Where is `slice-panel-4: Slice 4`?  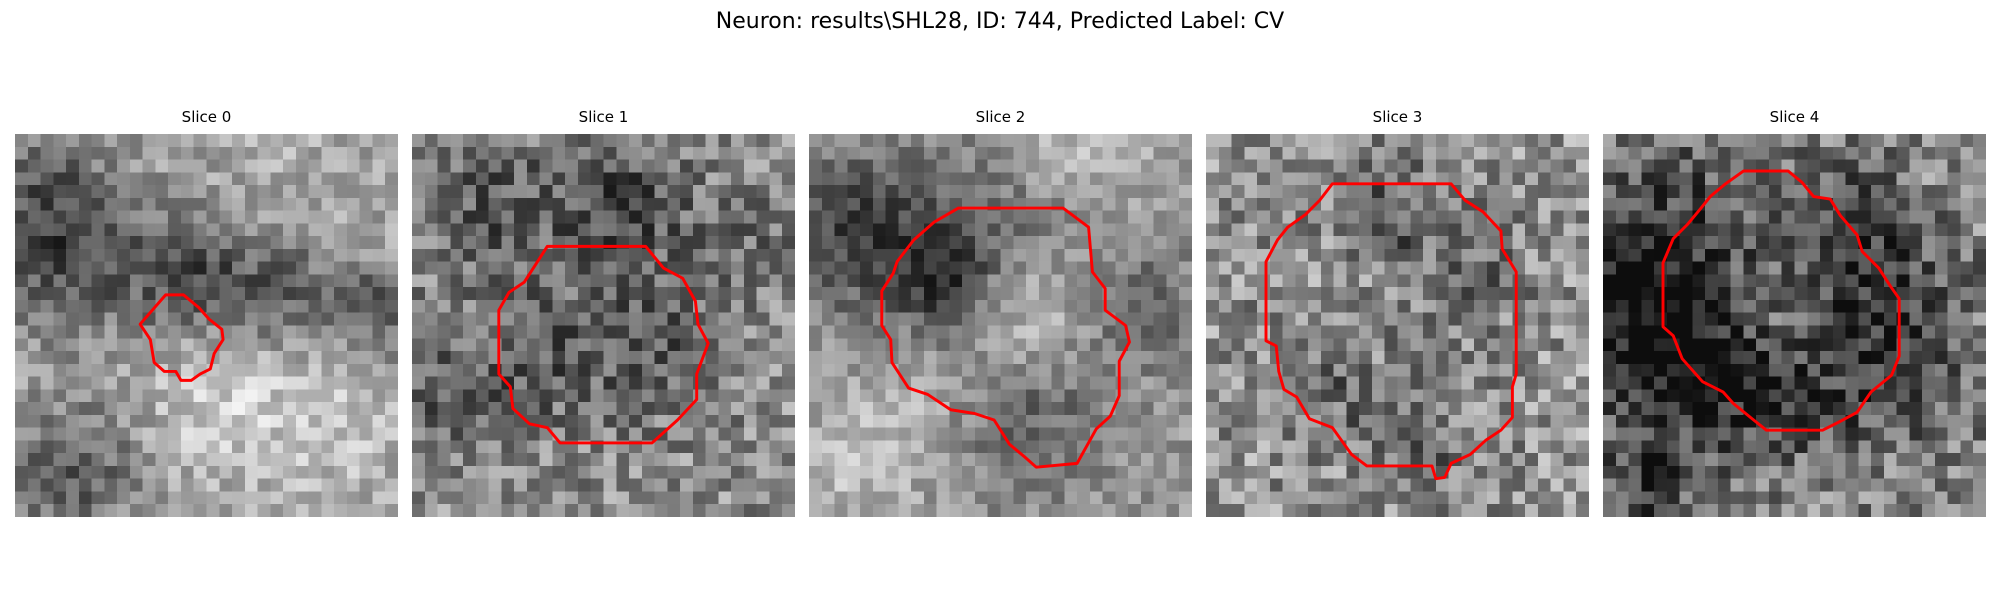 slice-panel-4: Slice 4 is located at coordinates (1794, 315).